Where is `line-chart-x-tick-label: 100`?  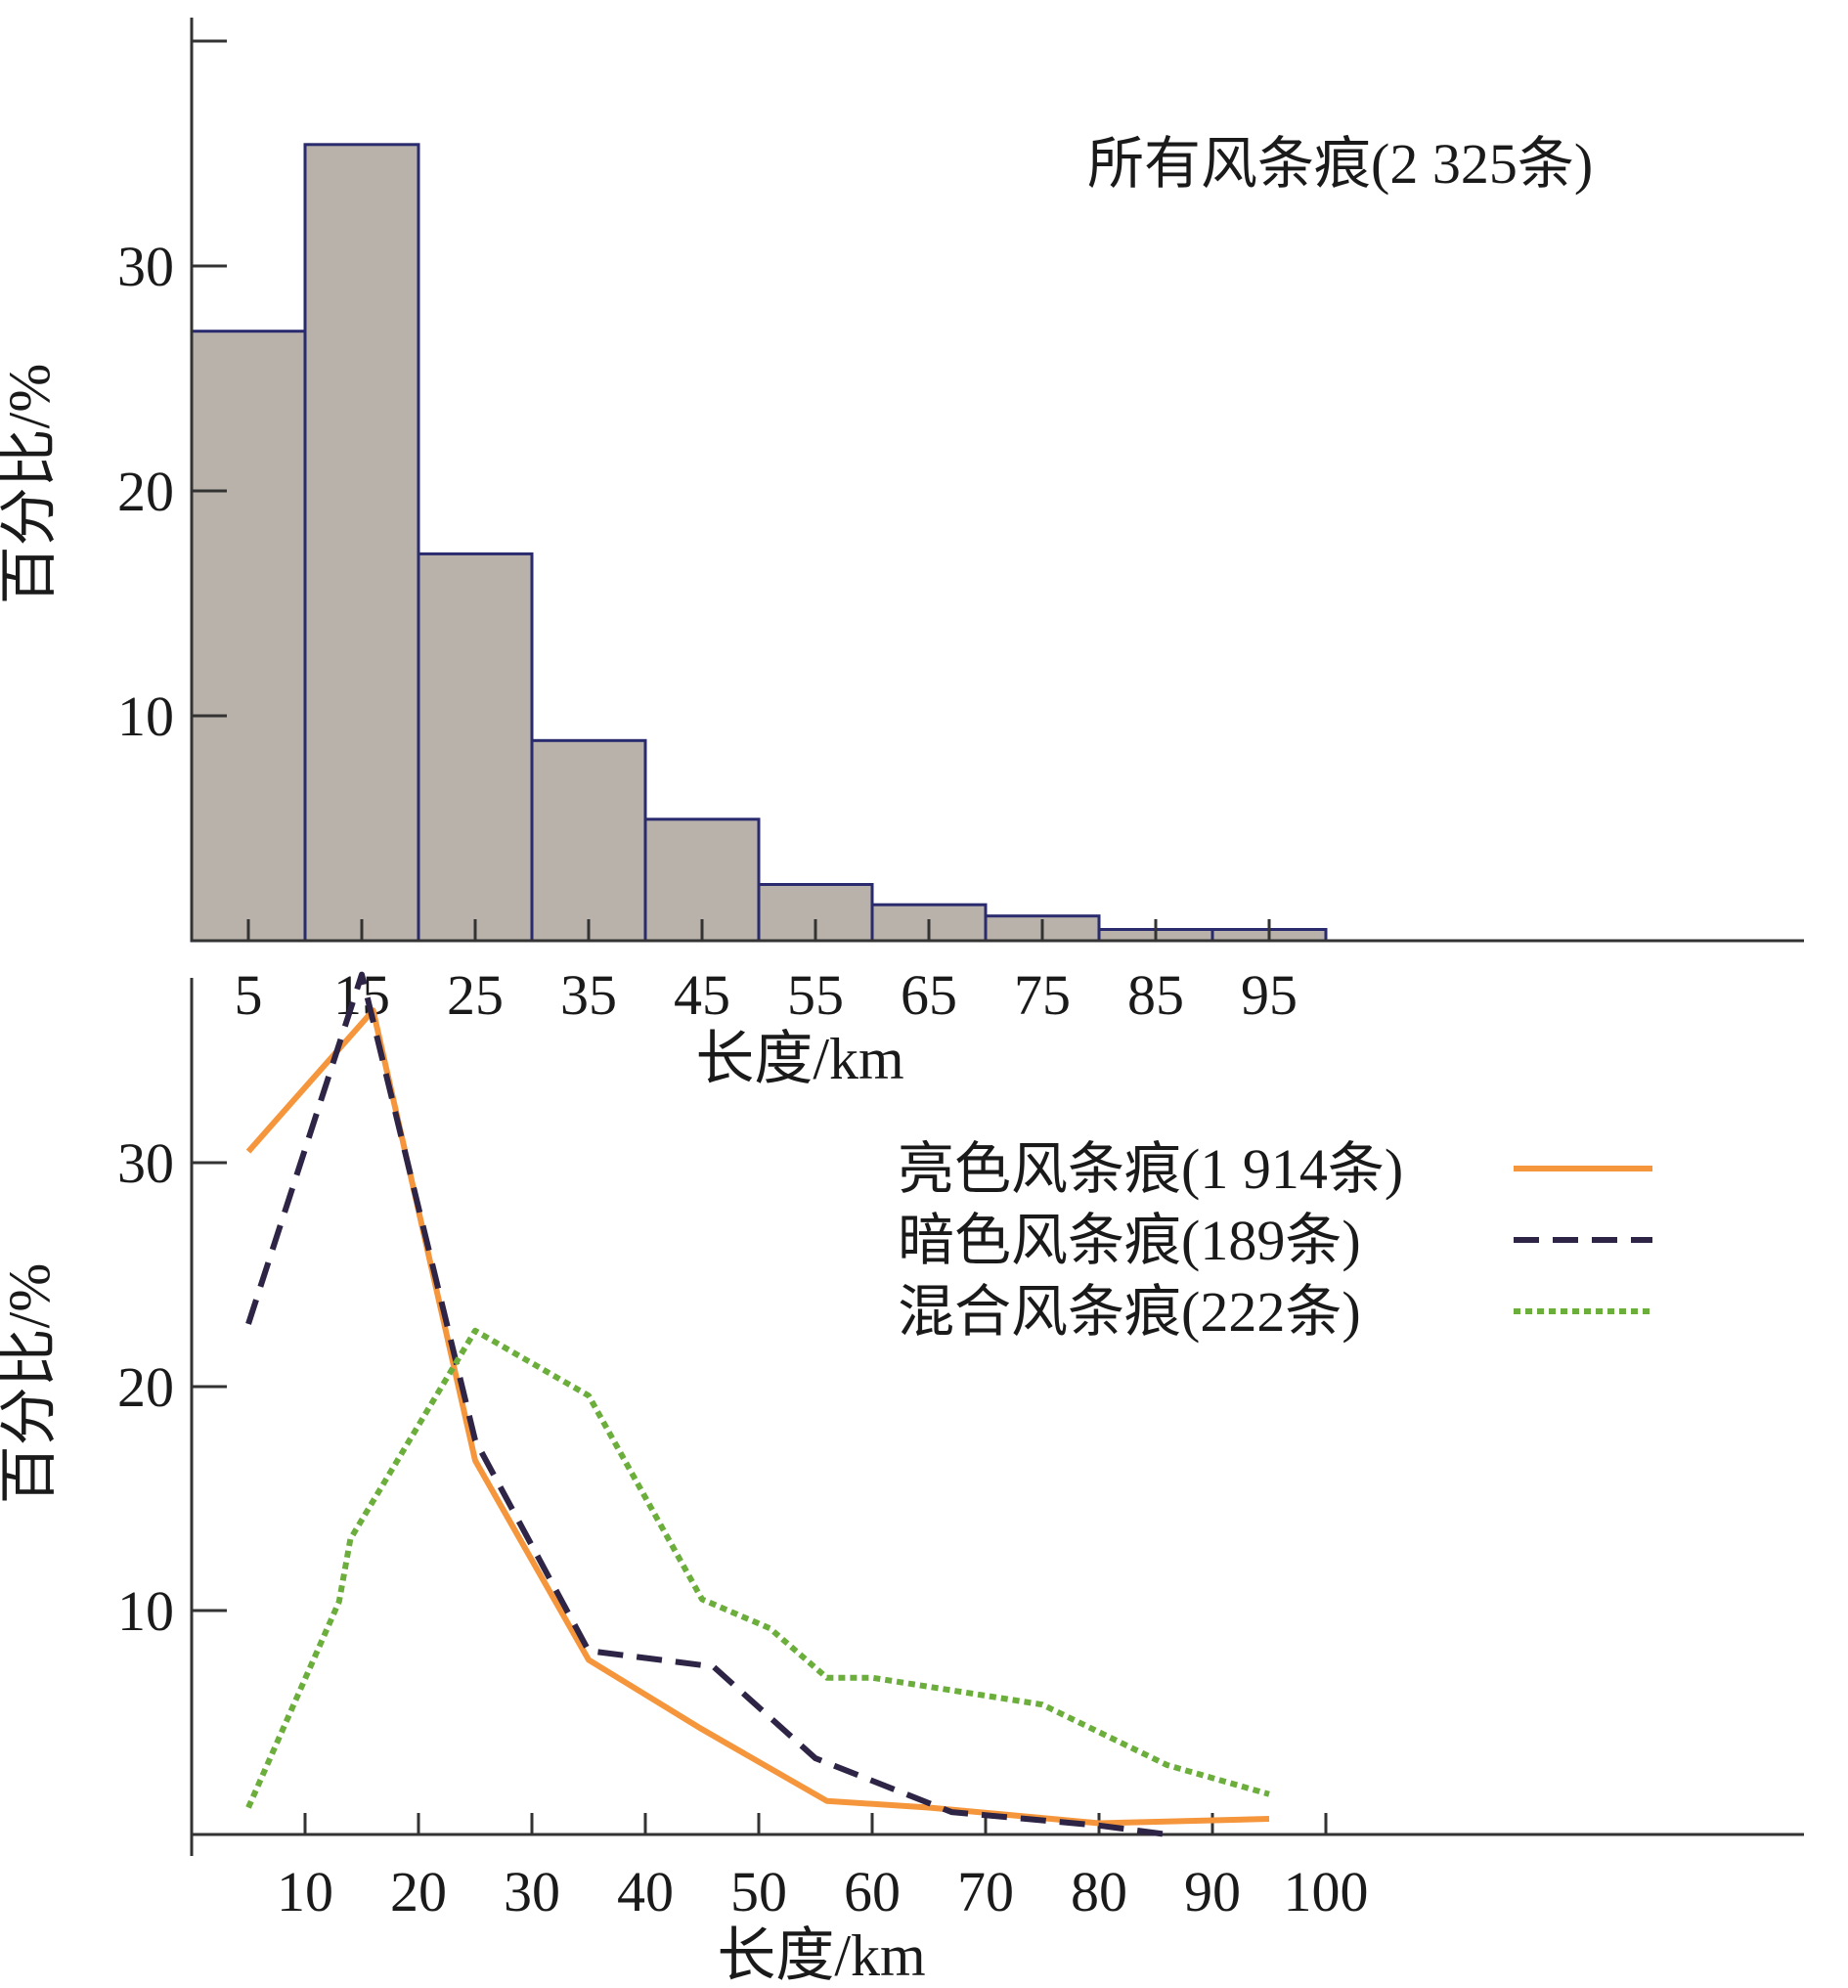
line-chart-x-tick-label: 100 is located at coordinates (1326, 1891).